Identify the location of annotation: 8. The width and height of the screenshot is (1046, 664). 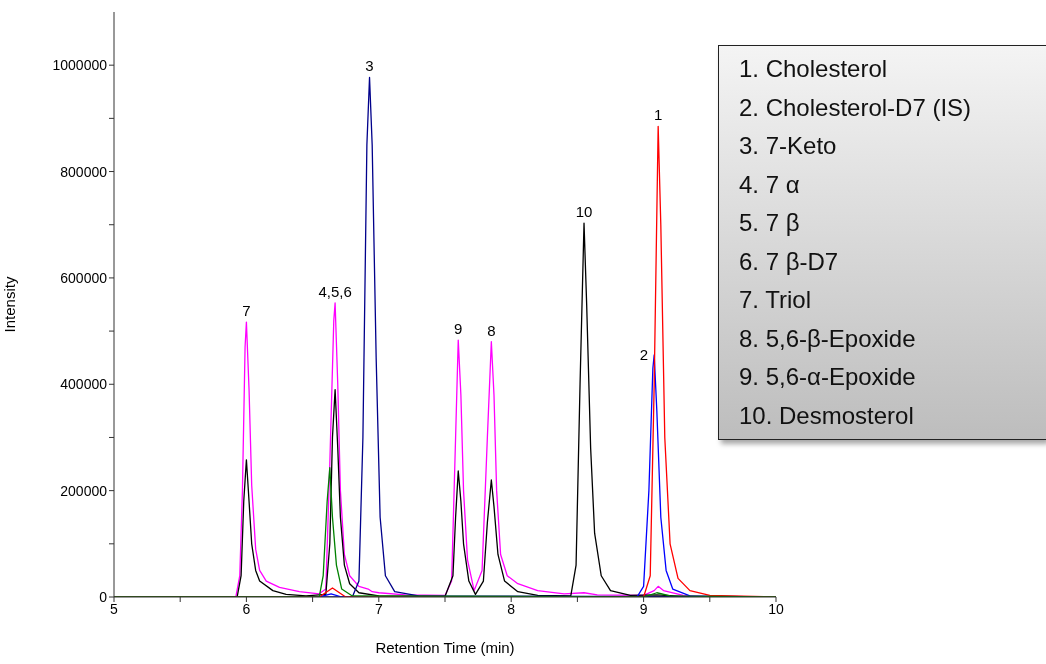
(491, 330).